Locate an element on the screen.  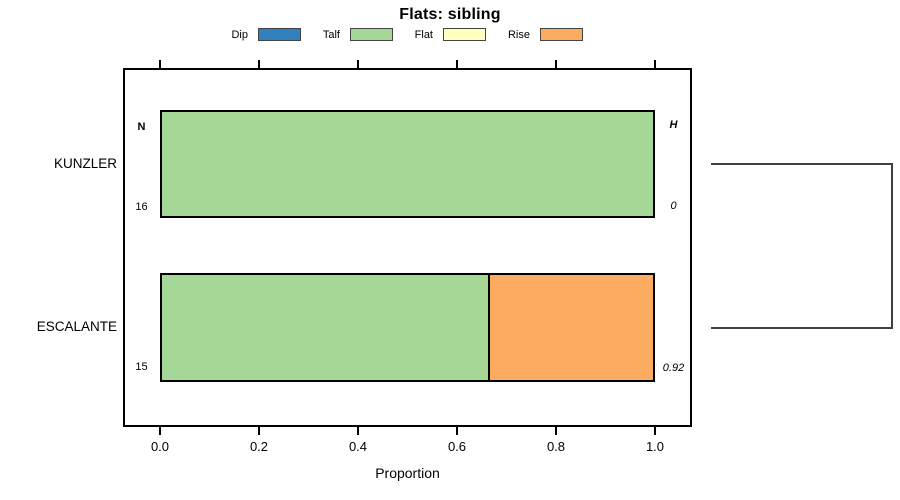
n-value: 16 is located at coordinates (141, 207).